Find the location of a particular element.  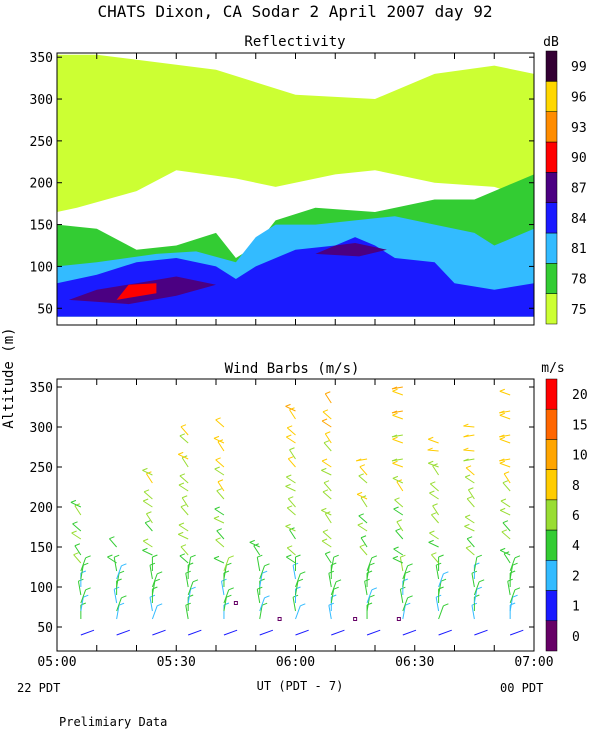

reflectivity-y-tick-label: 200 is located at coordinates (41, 184).